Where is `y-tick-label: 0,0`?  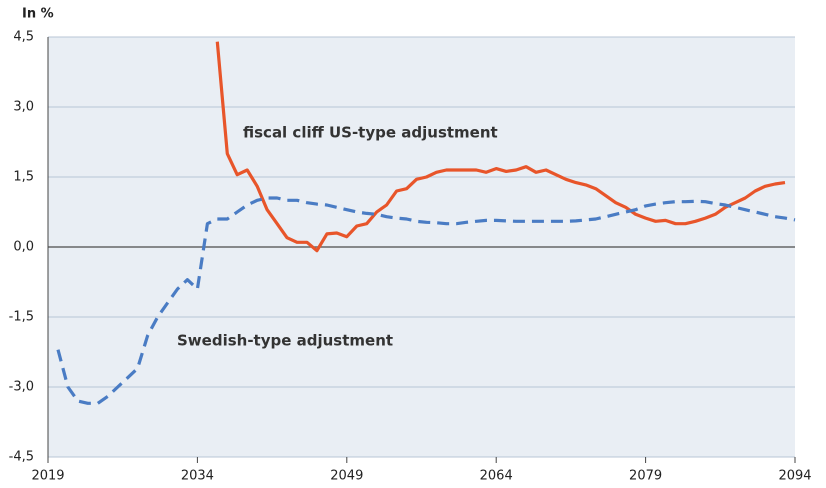
y-tick-label: 0,0 is located at coordinates (23, 247).